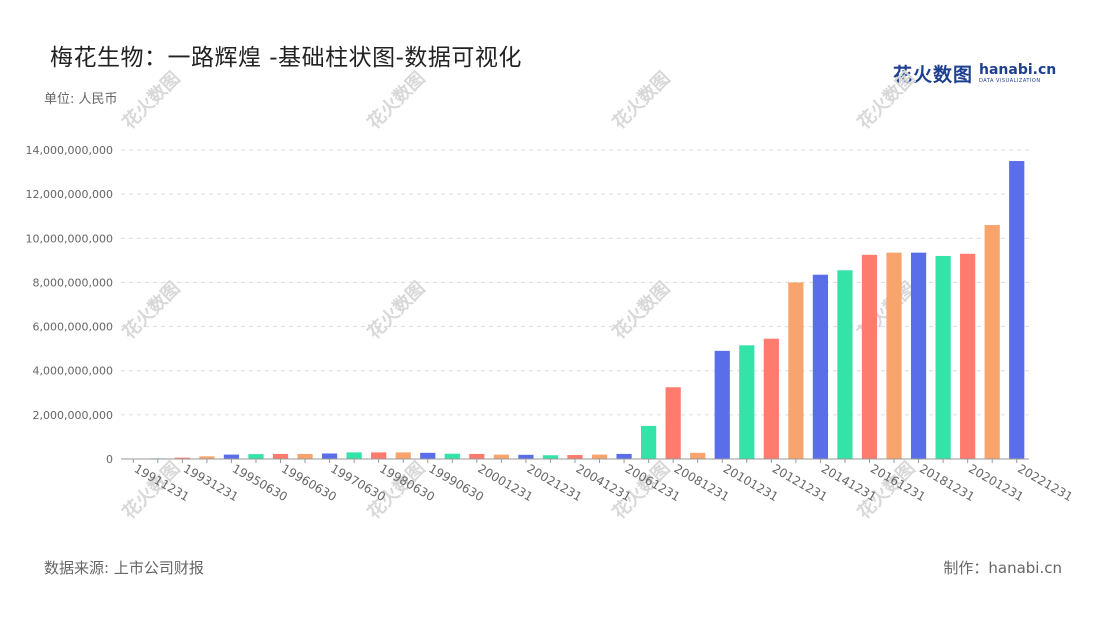 Image resolution: width=1100 pixels, height=620 pixels. What do you see at coordinates (1010, 81) in the screenshot?
I see `logo-sub-text: DATA VISUALIZATION` at bounding box center [1010, 81].